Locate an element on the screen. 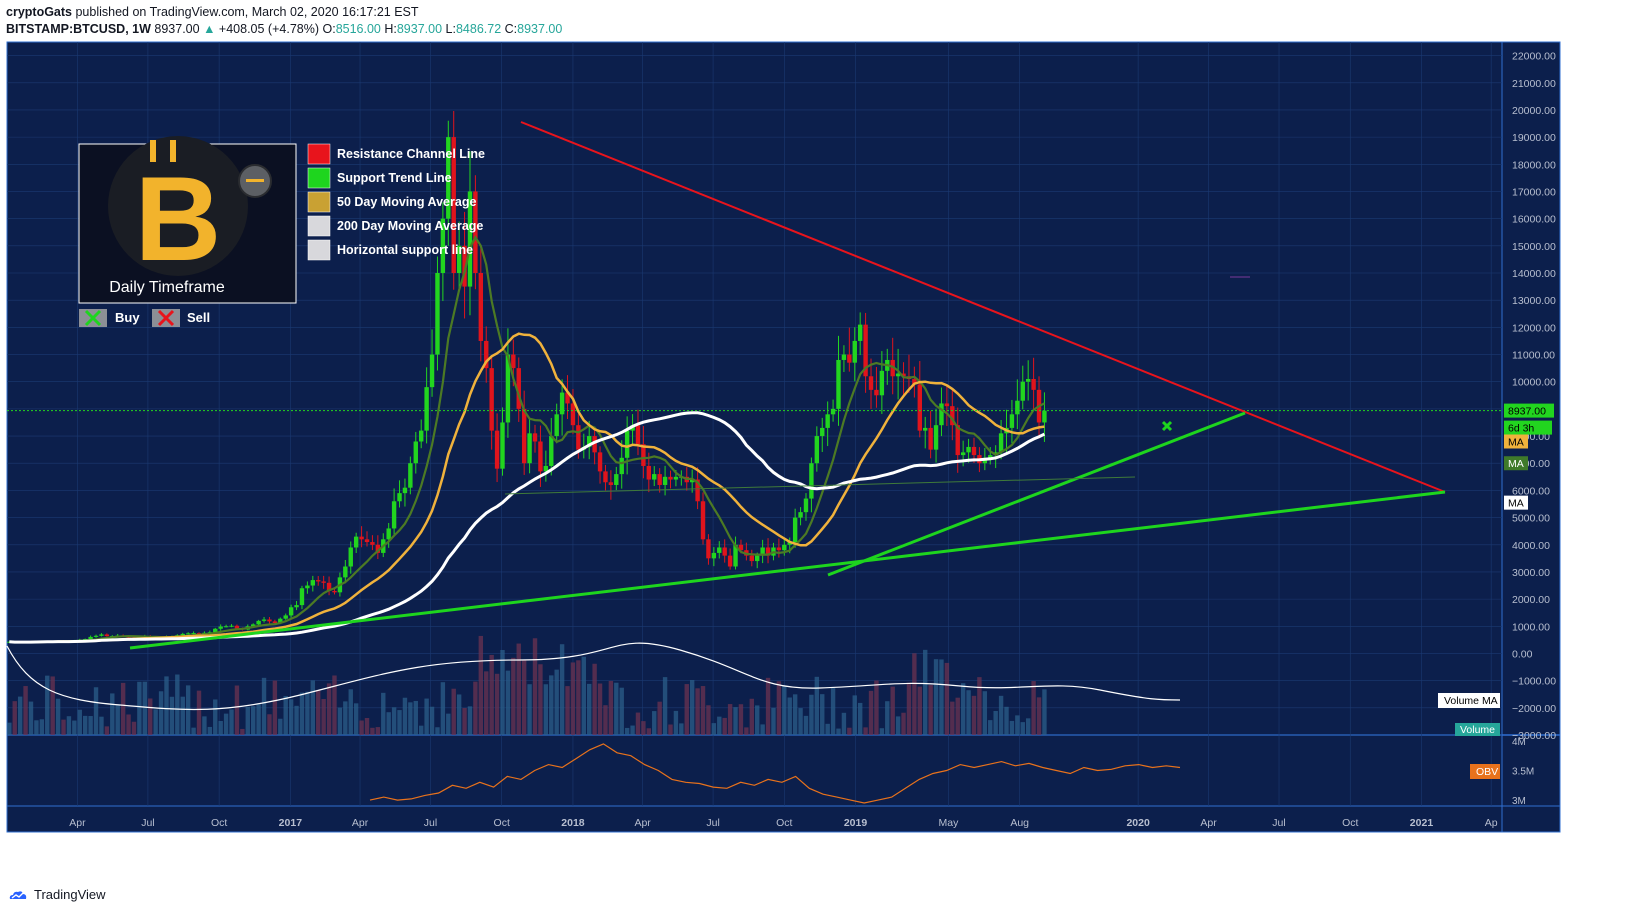 The height and width of the screenshot is (911, 1645). y-tick-label: 20000.00 is located at coordinates (1534, 111).